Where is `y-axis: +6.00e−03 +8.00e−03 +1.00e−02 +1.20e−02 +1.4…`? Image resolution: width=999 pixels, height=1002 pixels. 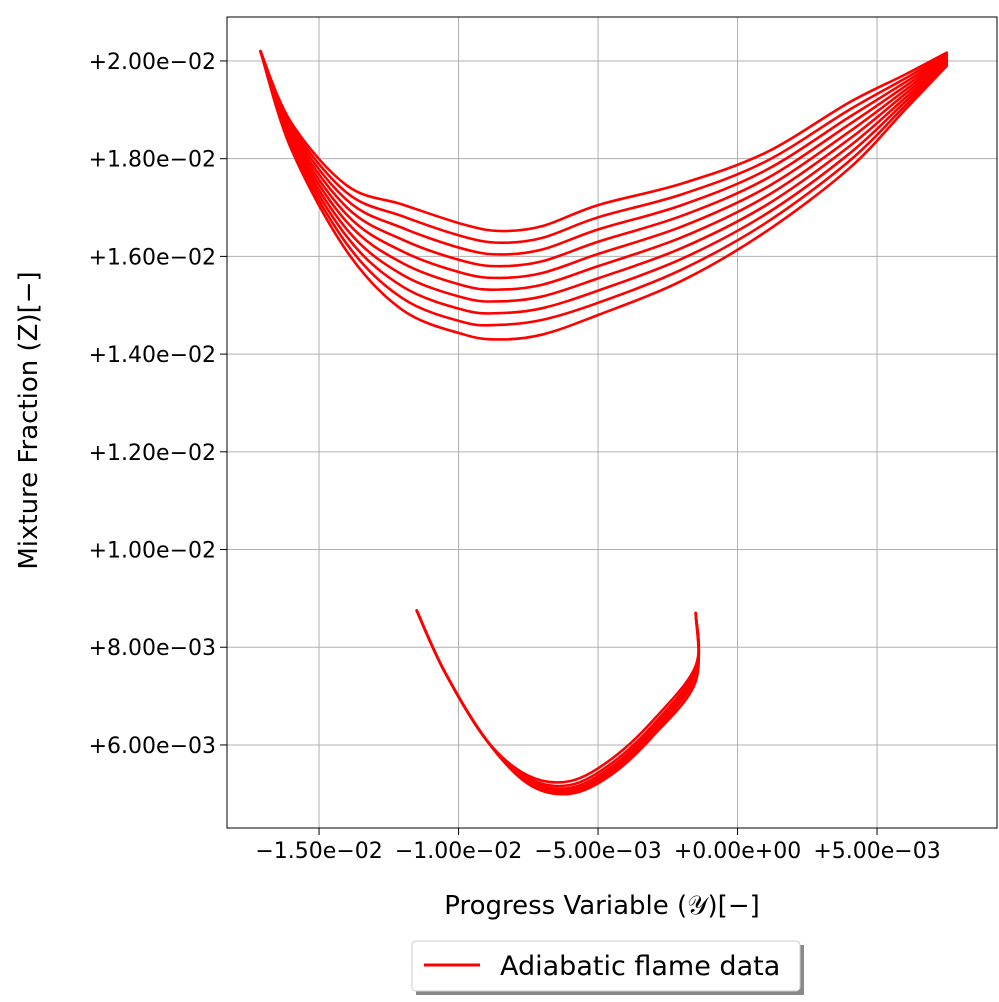
y-axis: +6.00e−03 +8.00e−03 +1.00e−02 +1.20e−02 +1.4… is located at coordinates (158, 404).